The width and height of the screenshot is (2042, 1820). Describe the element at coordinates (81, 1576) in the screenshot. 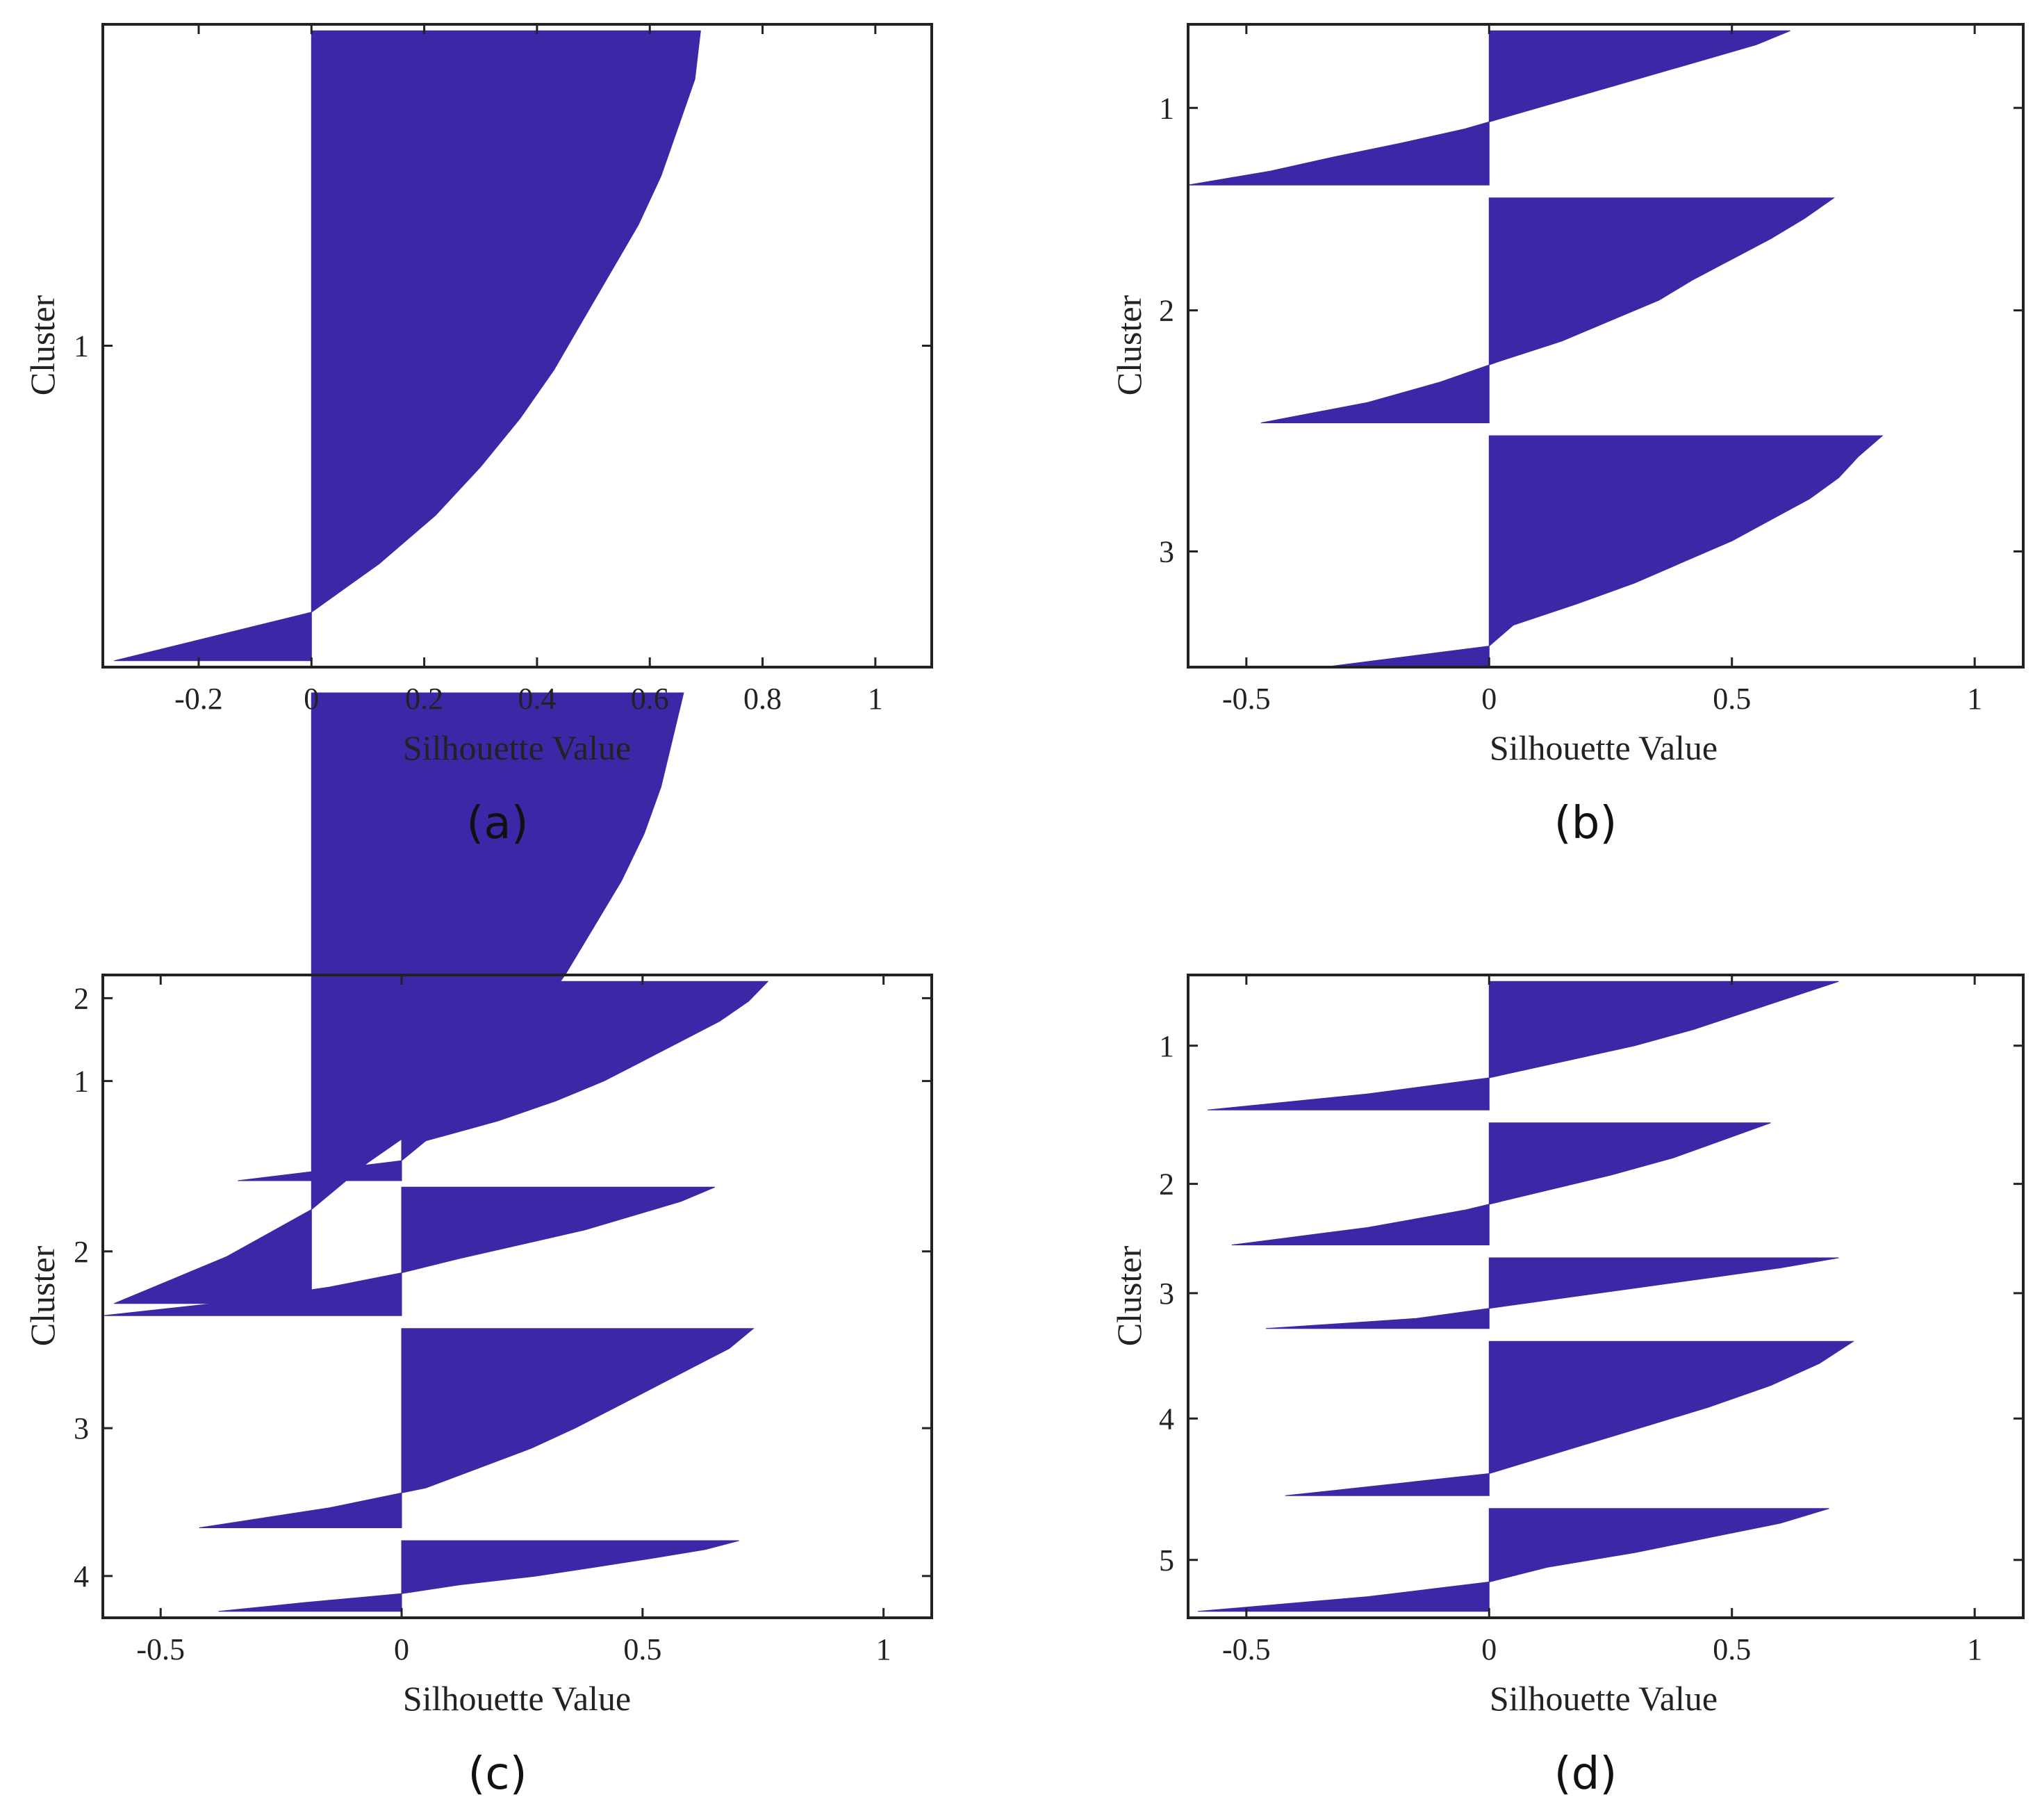

I see `panel-c-ytick-label: 4` at that location.